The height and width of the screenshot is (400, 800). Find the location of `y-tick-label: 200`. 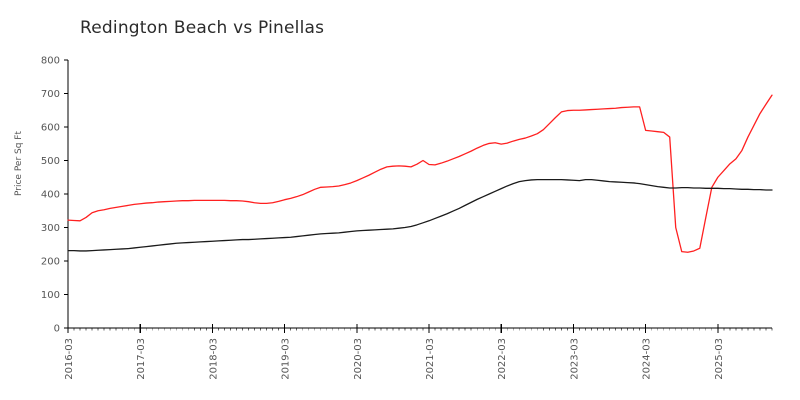

y-tick-label: 200 is located at coordinates (50, 262).